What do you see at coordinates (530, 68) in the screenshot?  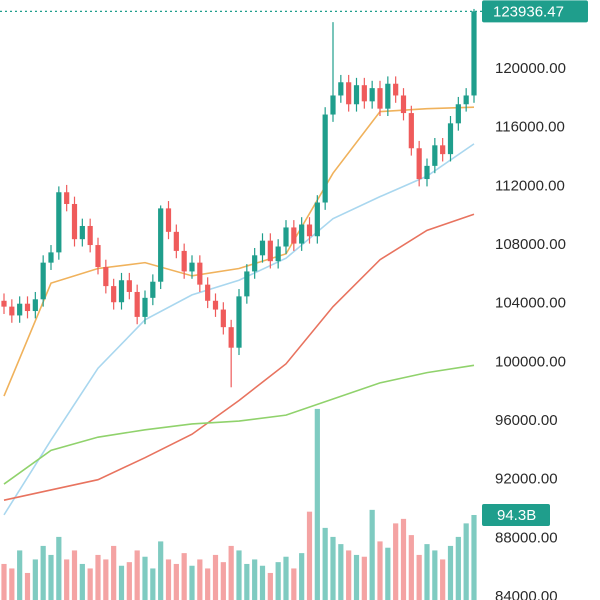 I see `y-tick-label: 120000.00` at bounding box center [530, 68].